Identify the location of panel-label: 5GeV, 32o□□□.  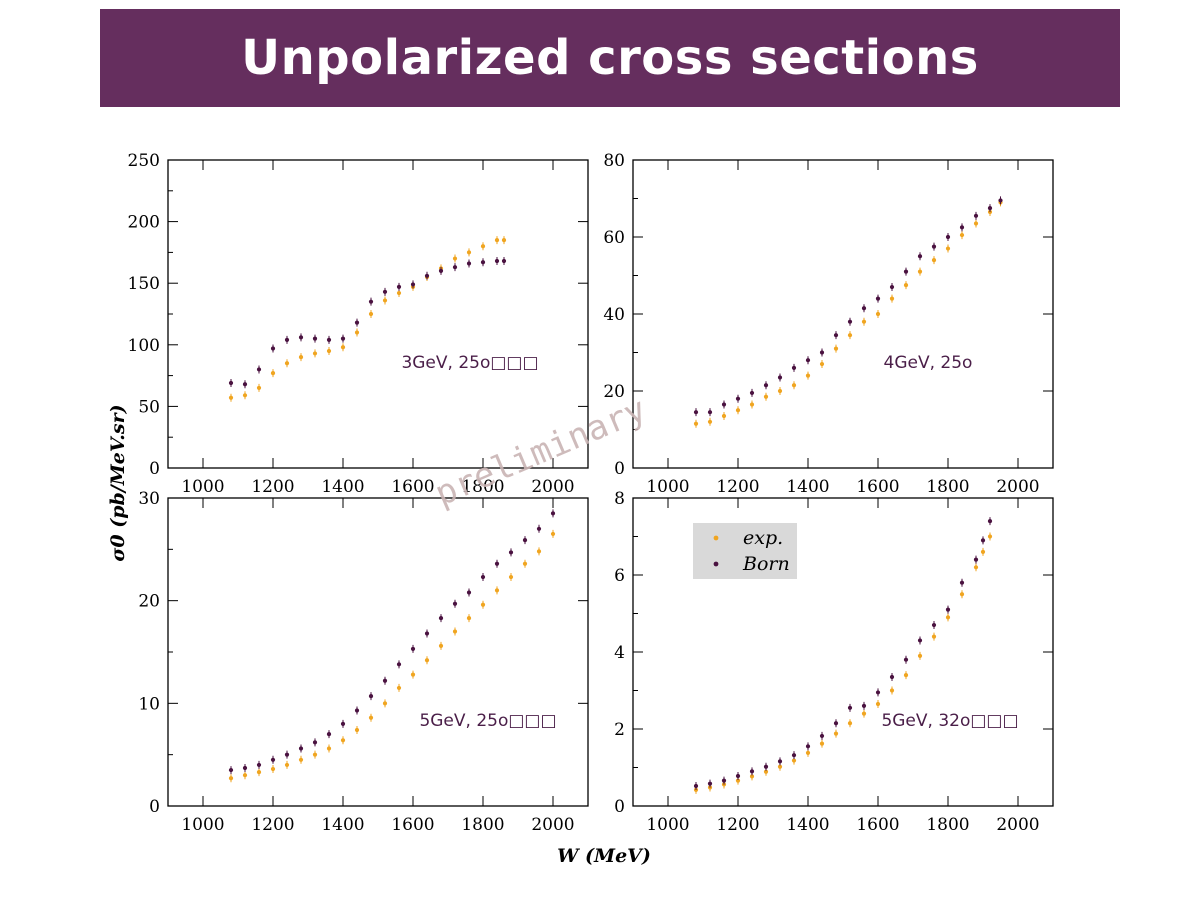
(949, 721).